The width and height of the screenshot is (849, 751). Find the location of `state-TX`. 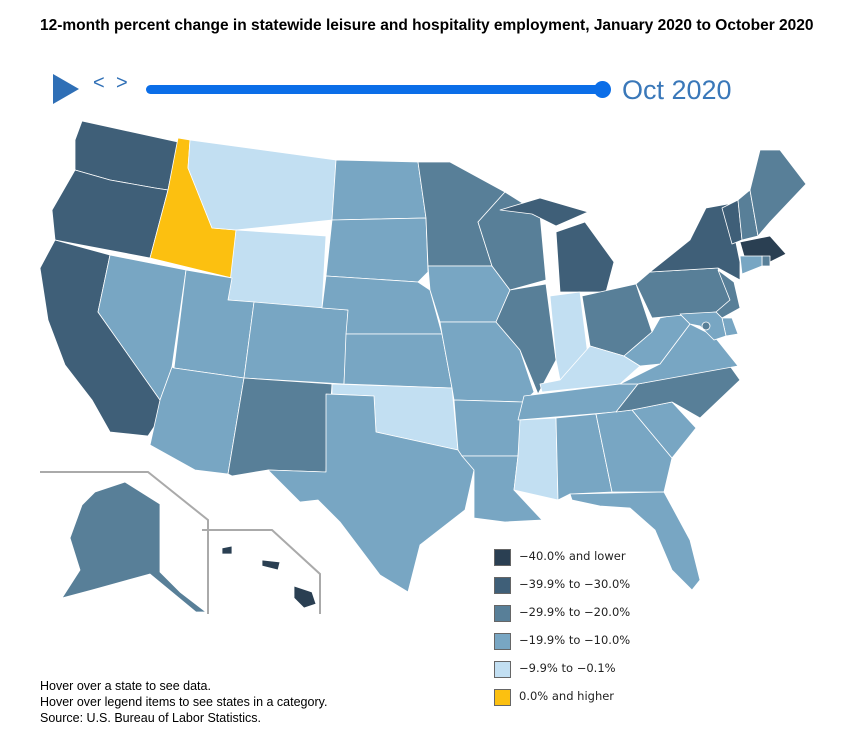

state-TX is located at coordinates (371, 493).